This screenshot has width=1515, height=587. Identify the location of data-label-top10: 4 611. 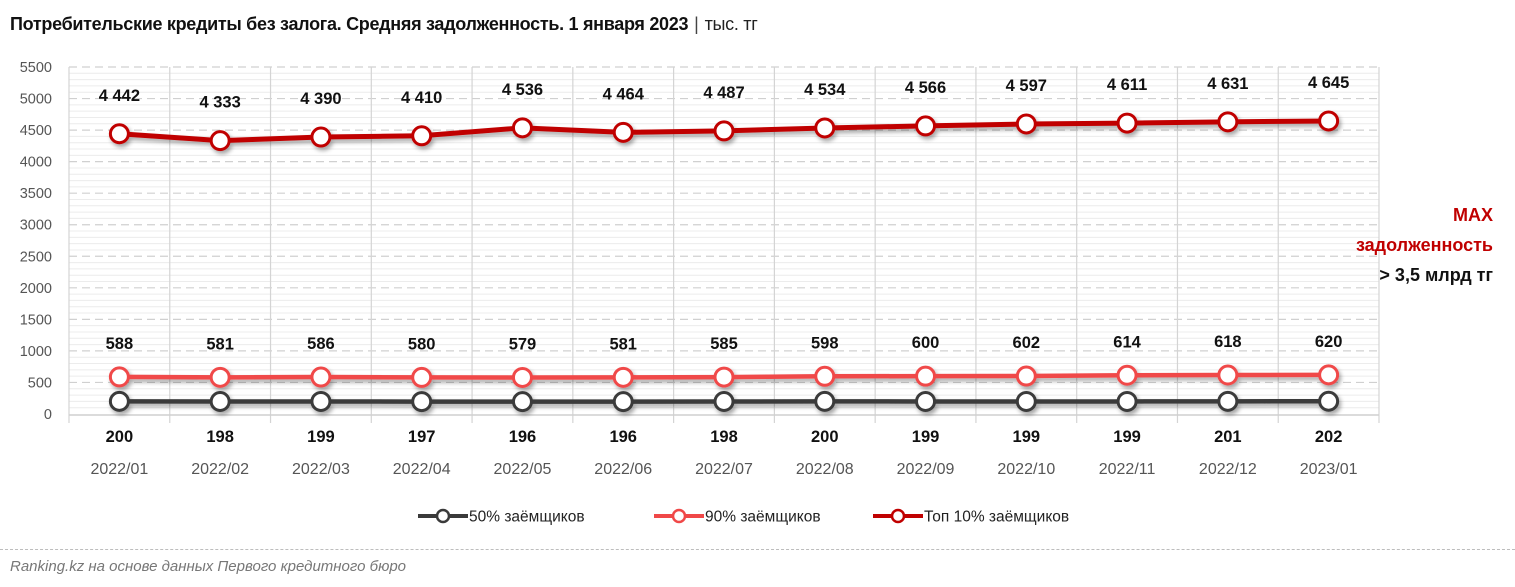
(1127, 85).